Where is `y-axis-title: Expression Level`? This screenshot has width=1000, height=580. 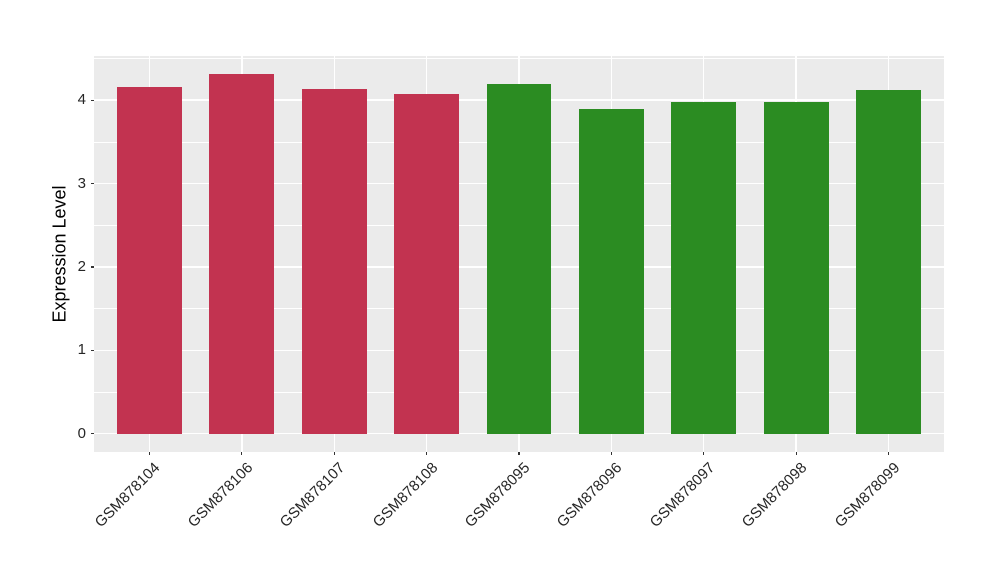 y-axis-title: Expression Level is located at coordinates (59, 254).